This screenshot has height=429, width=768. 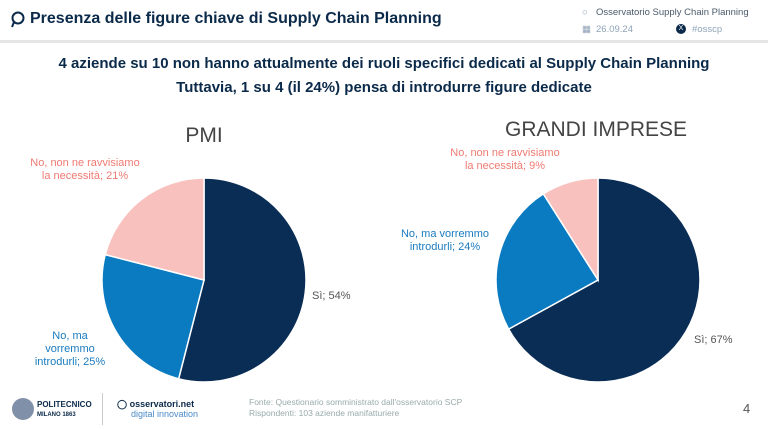 I want to click on divider, so click(x=102, y=409).